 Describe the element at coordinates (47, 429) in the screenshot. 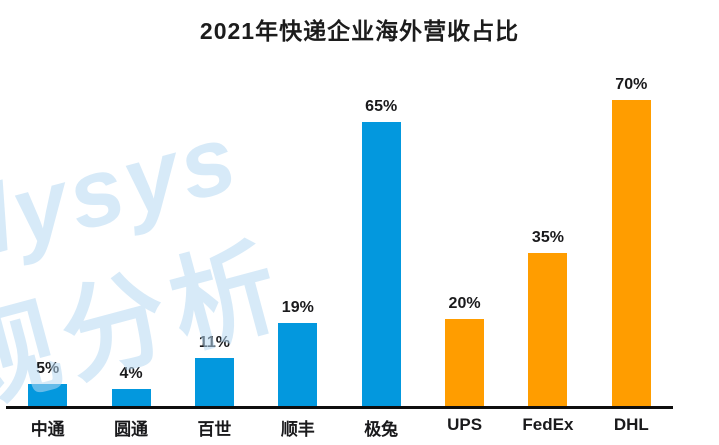

I see `category-label: 中通` at that location.